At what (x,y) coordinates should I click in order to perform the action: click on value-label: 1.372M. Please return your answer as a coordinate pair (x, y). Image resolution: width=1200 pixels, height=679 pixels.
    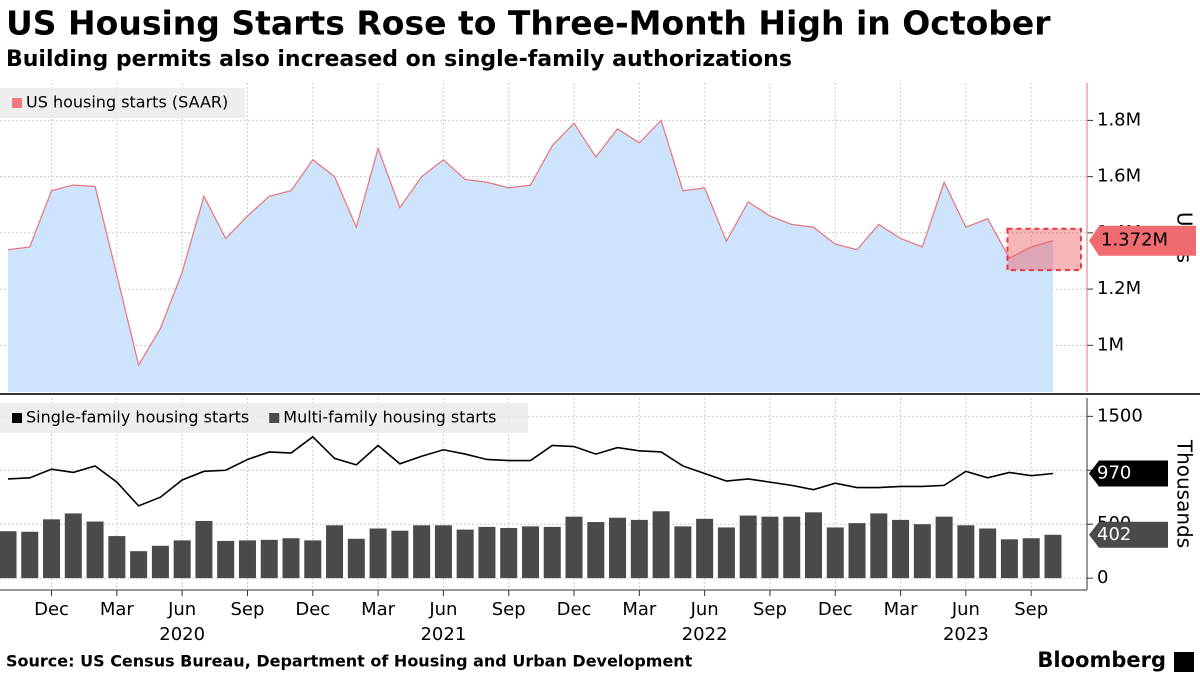
    Looking at the image, I should click on (1134, 240).